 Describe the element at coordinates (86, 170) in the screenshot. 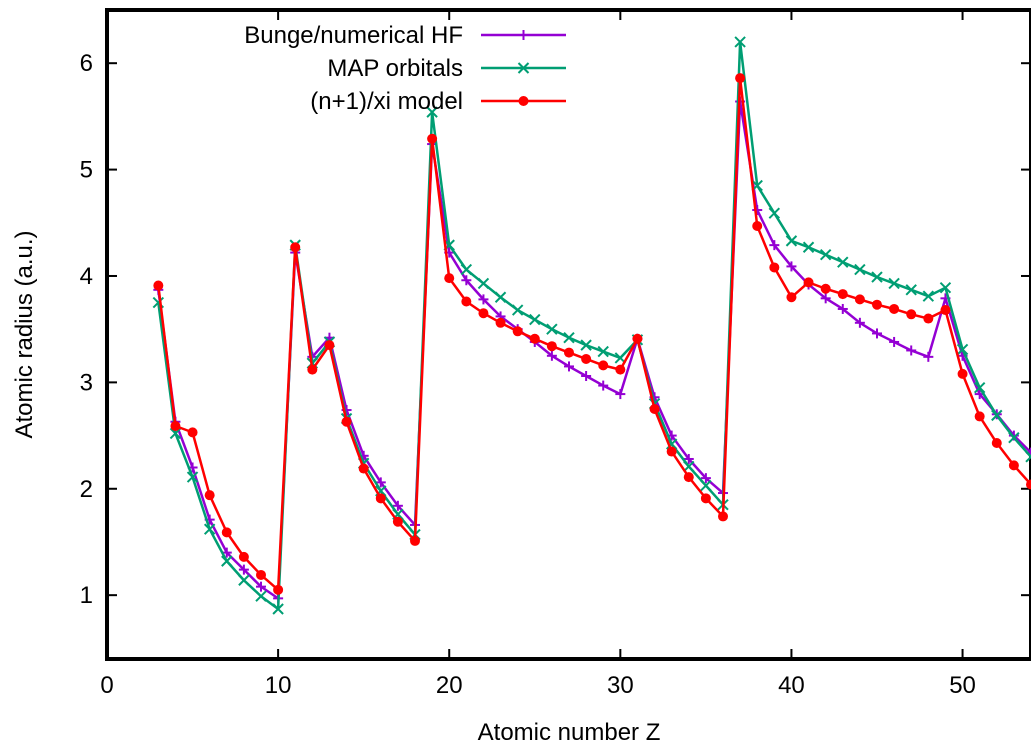

I see `y-tick-label: 5` at that location.